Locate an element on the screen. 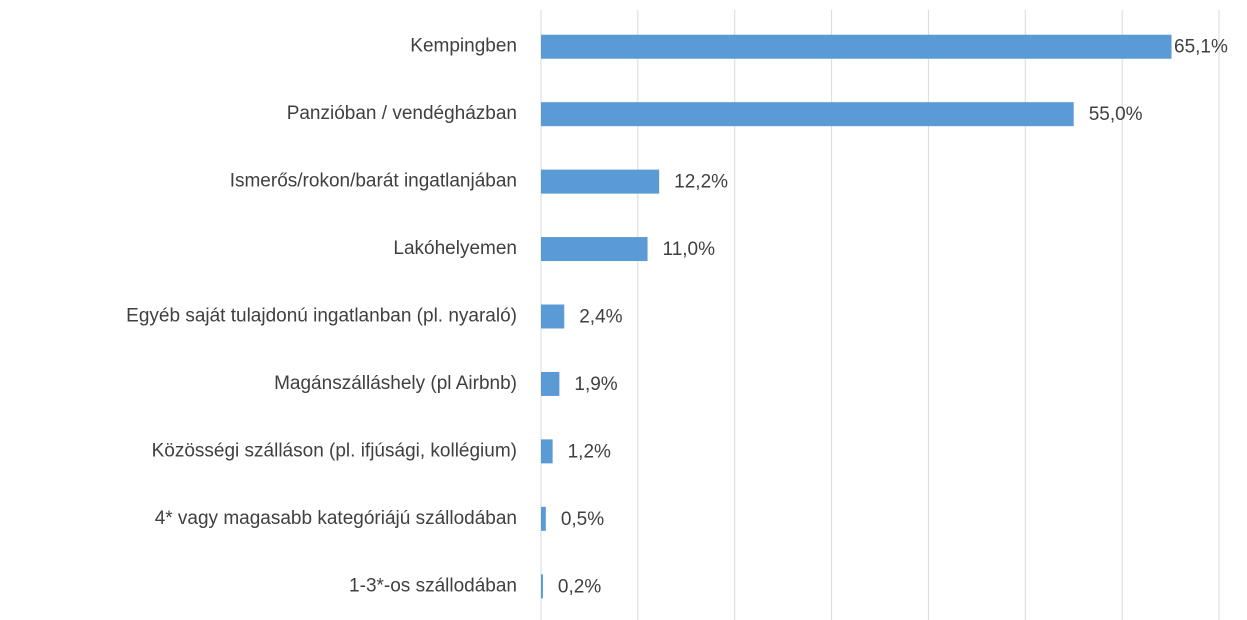 This screenshot has width=1247, height=620. data-label: 55,0% is located at coordinates (1116, 114).